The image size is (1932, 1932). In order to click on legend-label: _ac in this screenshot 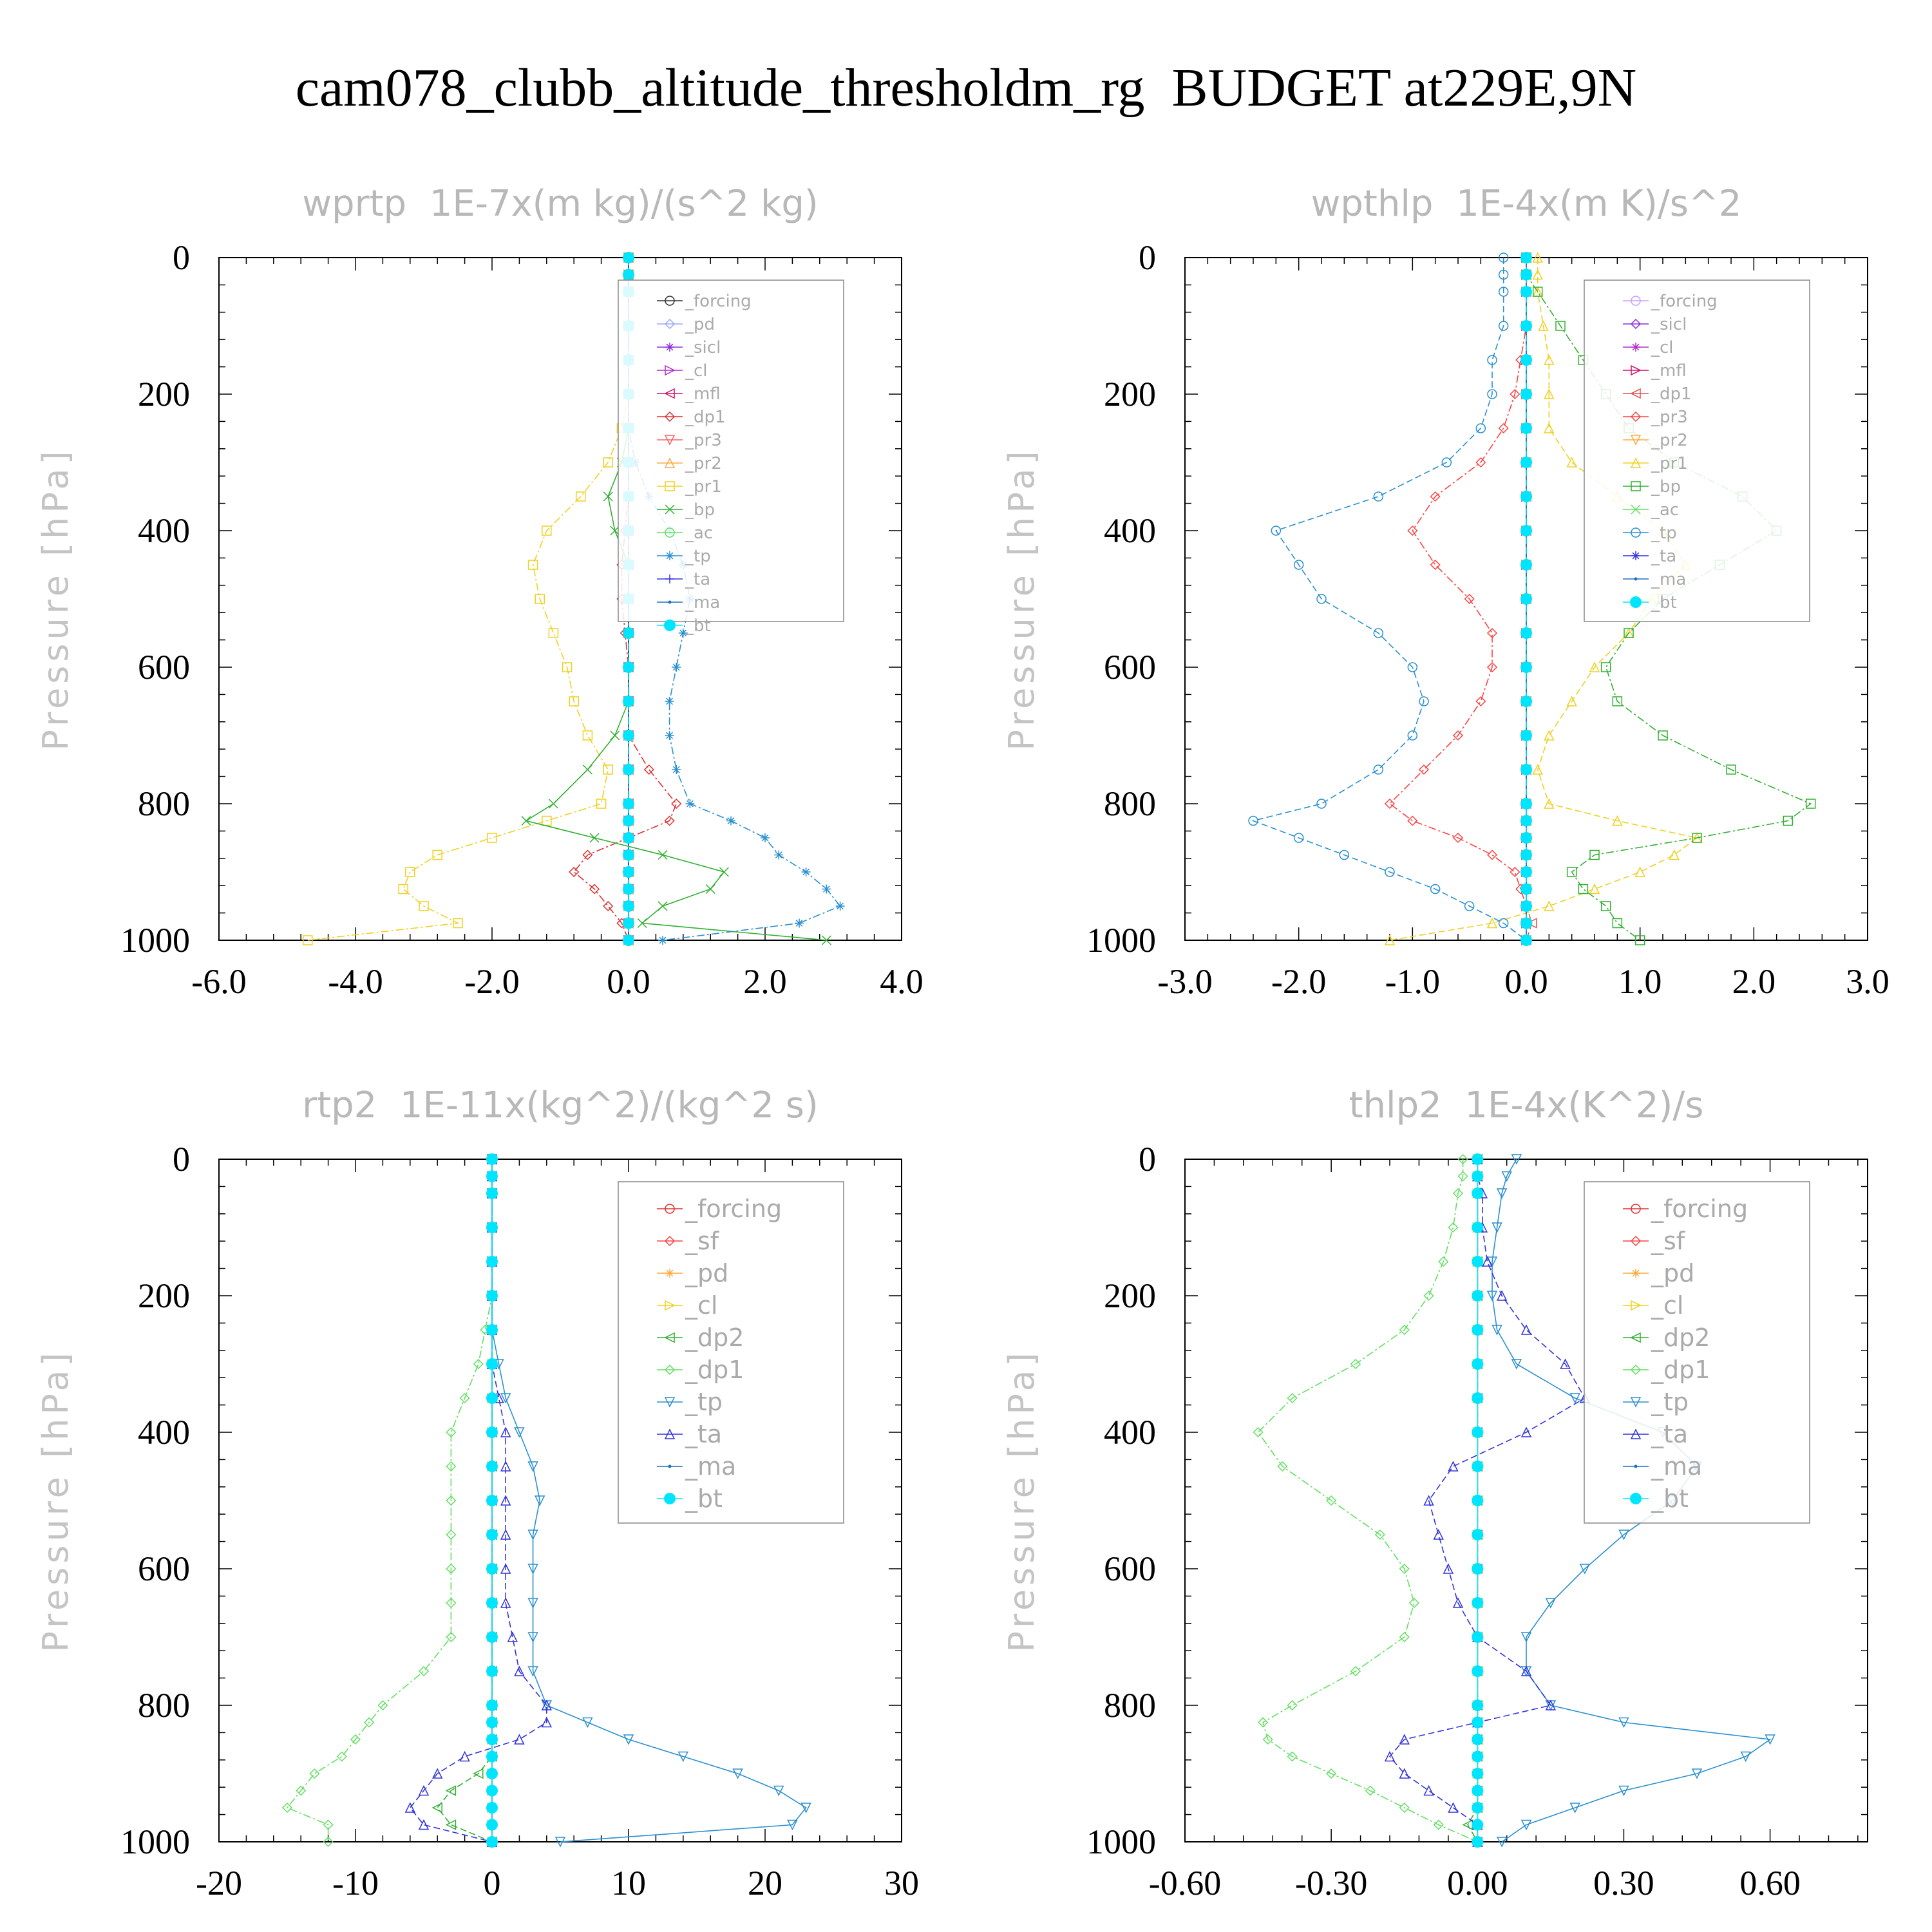, I will do `click(699, 533)`.